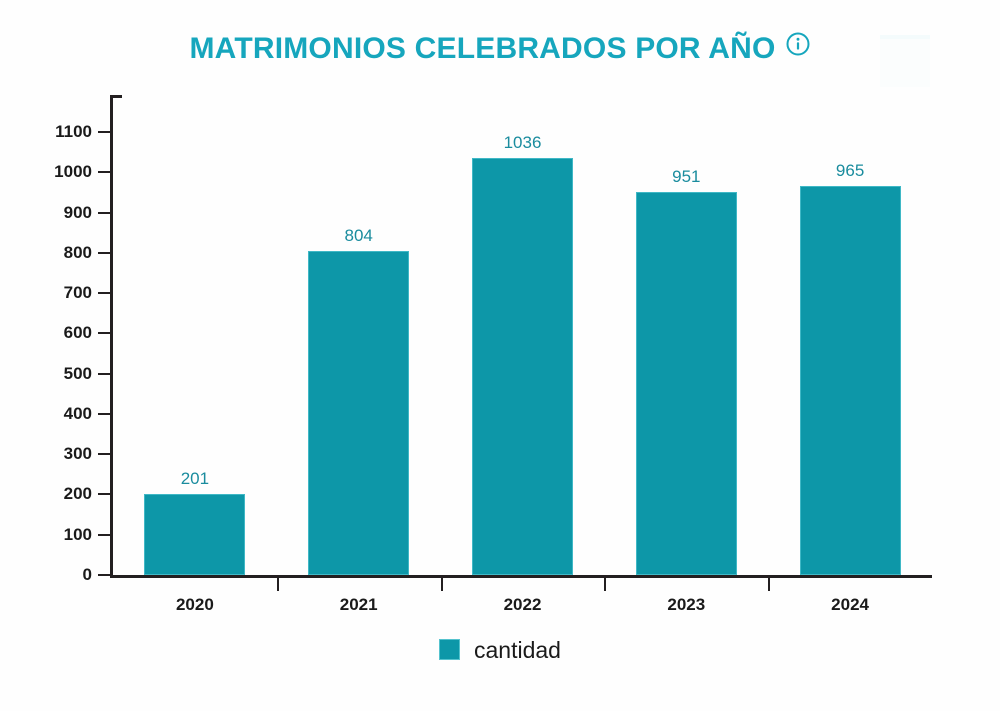 The image size is (1000, 711). Describe the element at coordinates (194, 604) in the screenshot. I see `x-axis-label-2020: 2020` at that location.